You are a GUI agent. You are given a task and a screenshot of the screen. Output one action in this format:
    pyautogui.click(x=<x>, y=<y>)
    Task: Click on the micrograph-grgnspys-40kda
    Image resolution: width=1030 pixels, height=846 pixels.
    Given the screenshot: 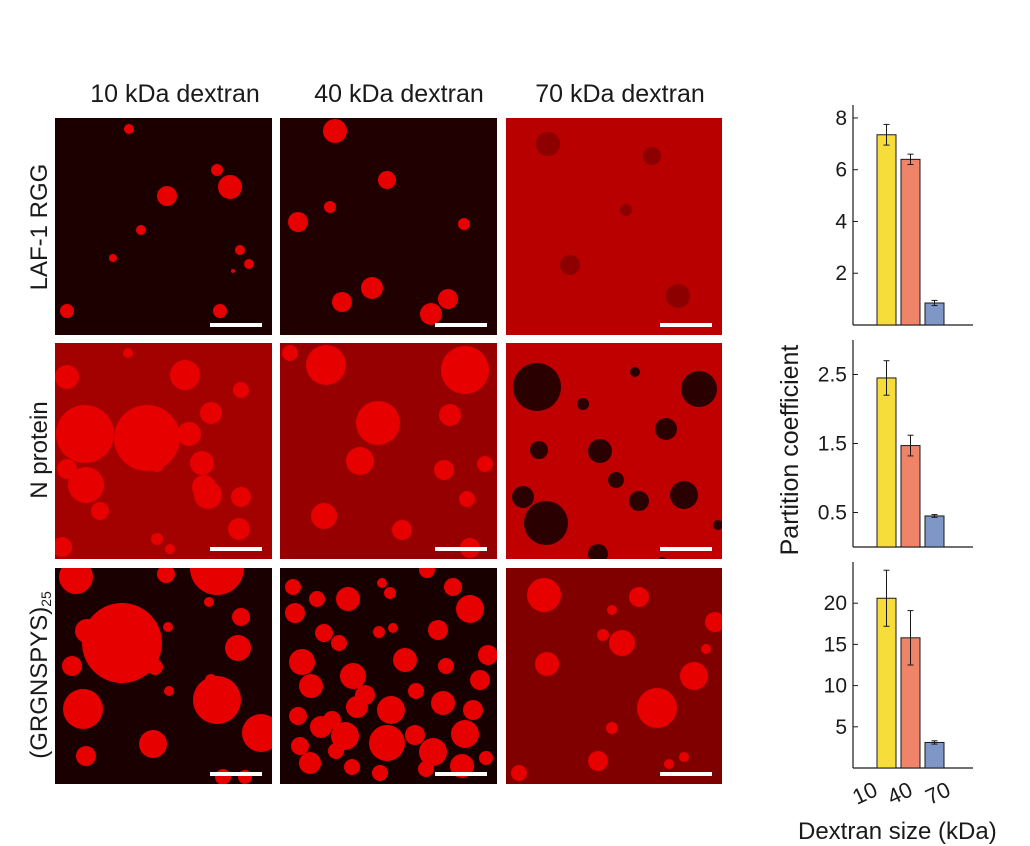 What is the action you would take?
    pyautogui.click(x=388, y=676)
    